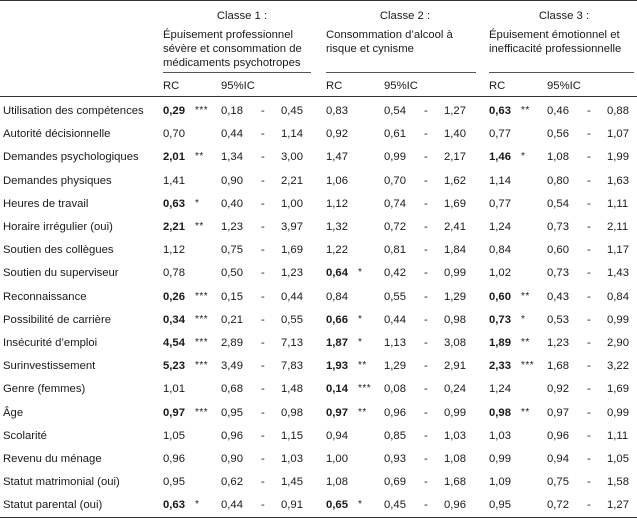 The image size is (637, 518). Describe the element at coordinates (500, 459) in the screenshot. I see `rc-value: 0,99` at that location.